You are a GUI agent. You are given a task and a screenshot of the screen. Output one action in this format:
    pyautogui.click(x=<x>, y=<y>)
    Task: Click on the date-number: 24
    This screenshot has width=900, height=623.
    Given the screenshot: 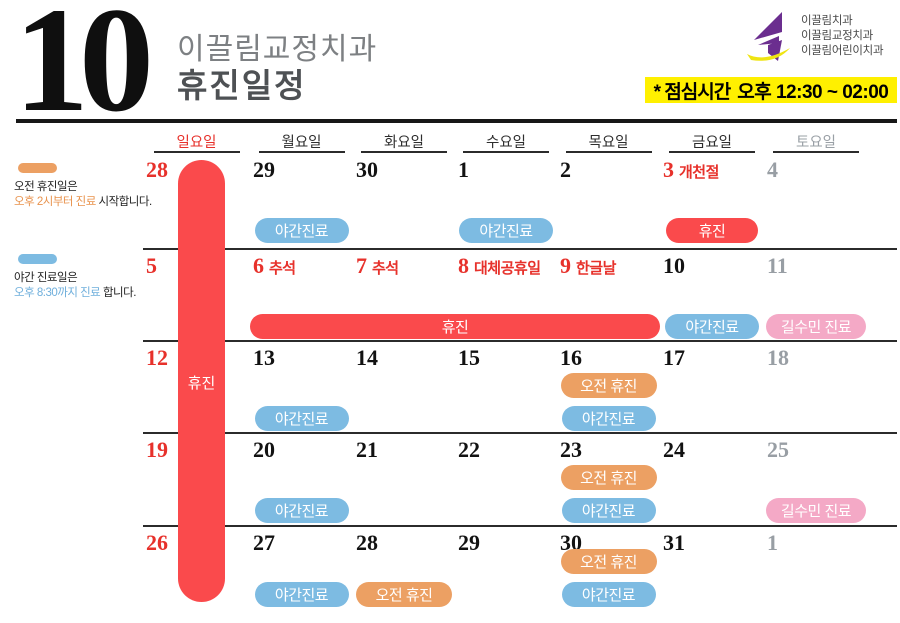 What is the action you would take?
    pyautogui.click(x=674, y=449)
    